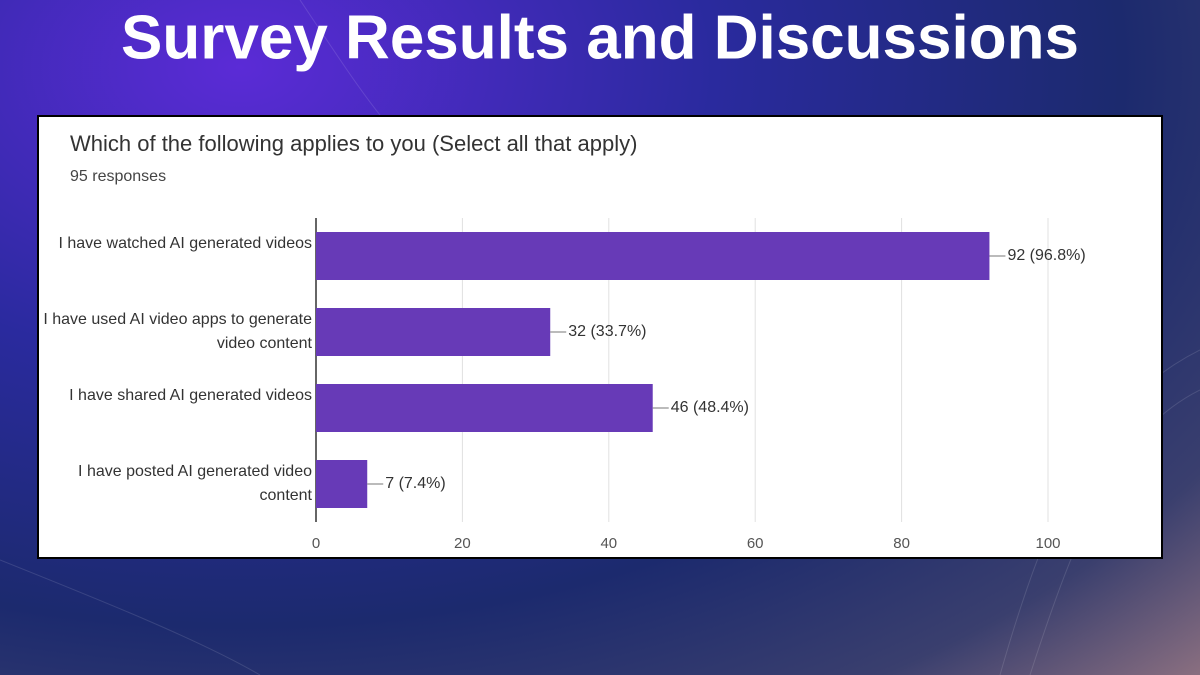  What do you see at coordinates (901, 543) in the screenshot?
I see `x-tick-label: 80` at bounding box center [901, 543].